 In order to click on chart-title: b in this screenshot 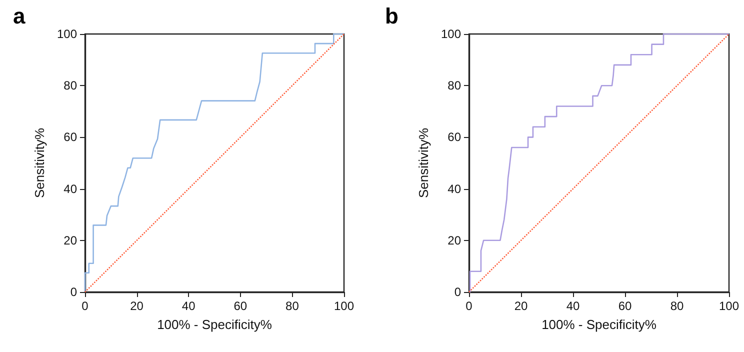, I will do `click(391, 16)`.